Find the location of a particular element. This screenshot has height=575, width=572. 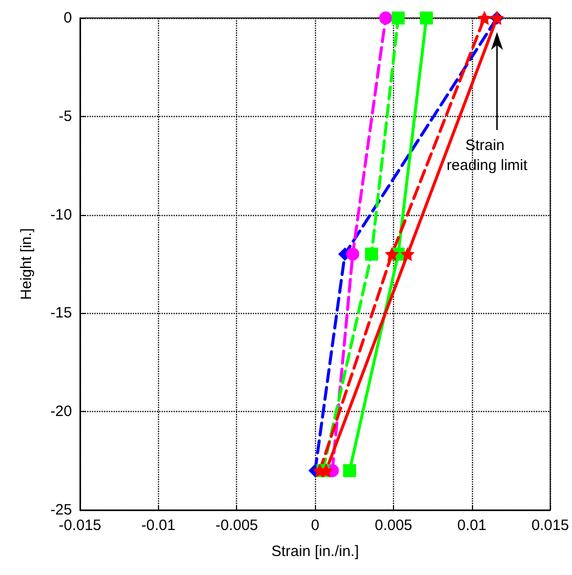

y-tick-label: 0 is located at coordinates (68, 18).